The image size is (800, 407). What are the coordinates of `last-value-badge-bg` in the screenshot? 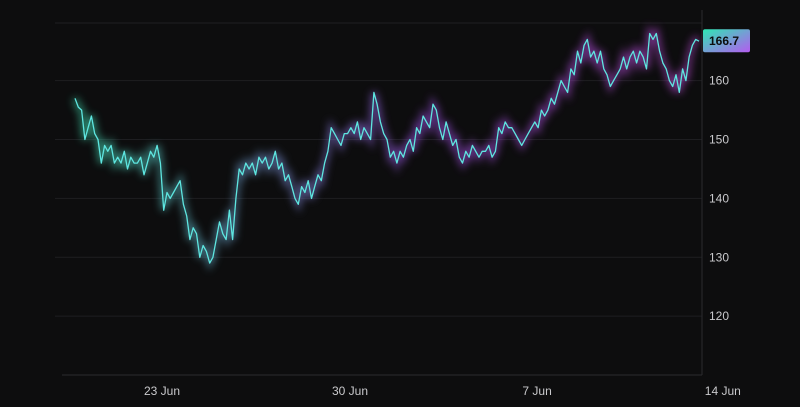 It's located at (726, 41).